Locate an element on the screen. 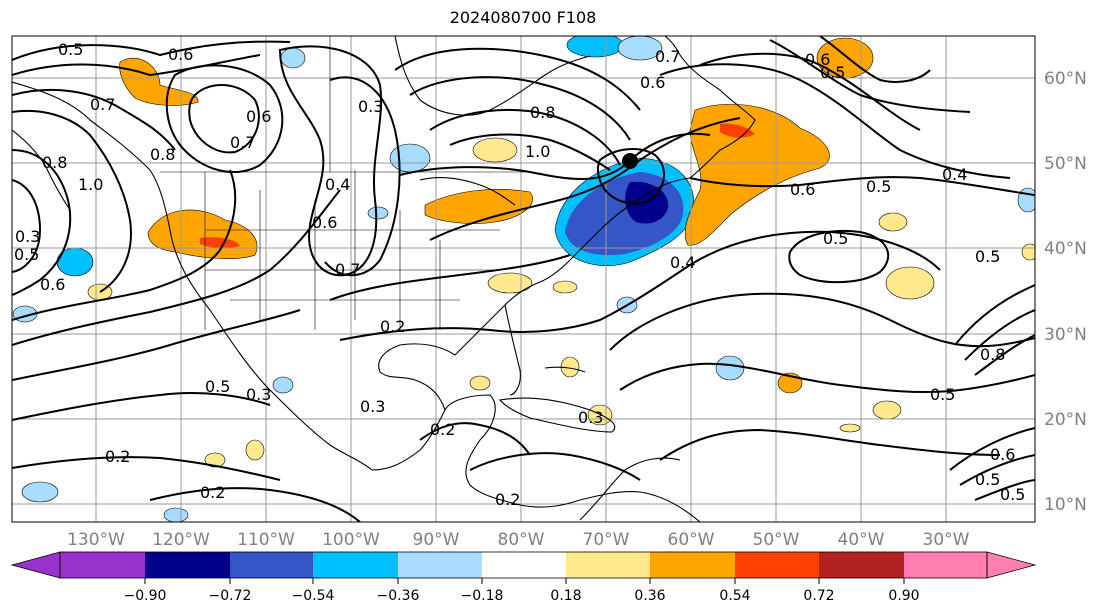 The image size is (1105, 615). lat-label: 10°N is located at coordinates (1065, 505).